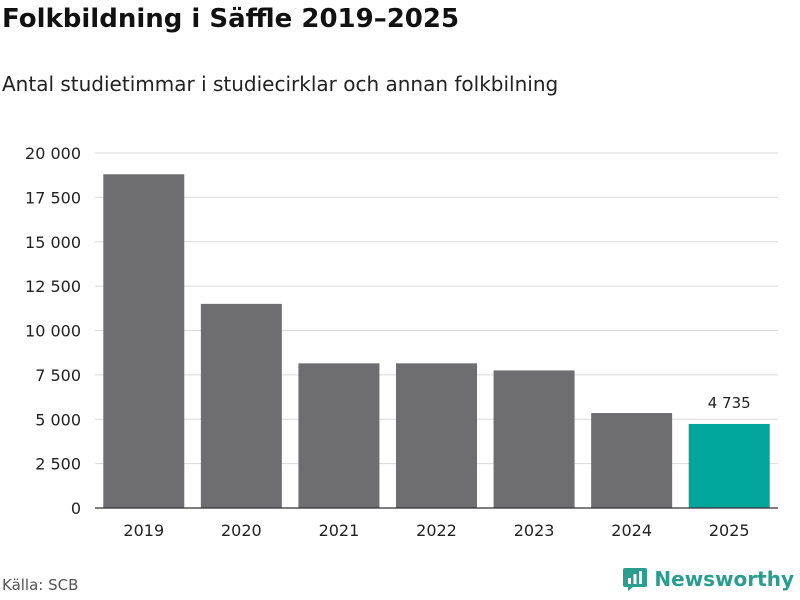 Image resolution: width=800 pixels, height=600 pixels. What do you see at coordinates (58, 419) in the screenshot?
I see `y-tick-label: 5 000` at bounding box center [58, 419].